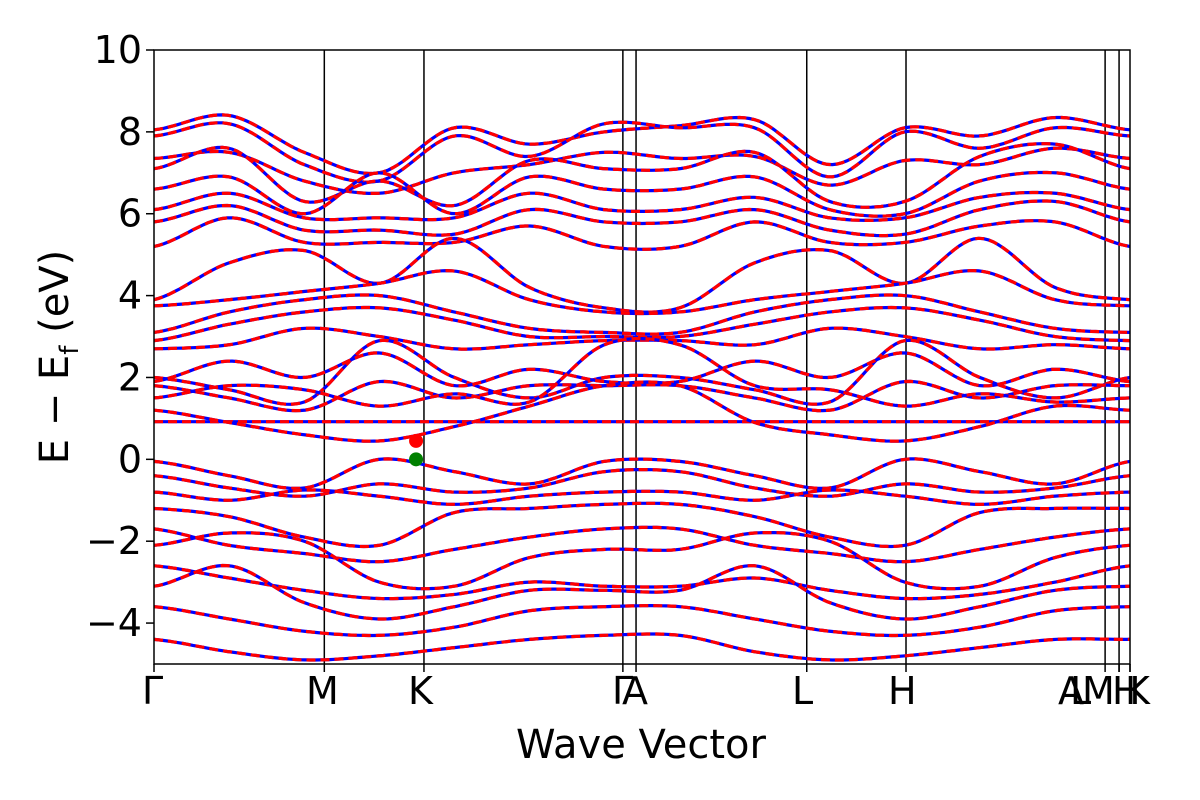  Describe the element at coordinates (130, 459) in the screenshot. I see `y-tick-label: 0` at that location.